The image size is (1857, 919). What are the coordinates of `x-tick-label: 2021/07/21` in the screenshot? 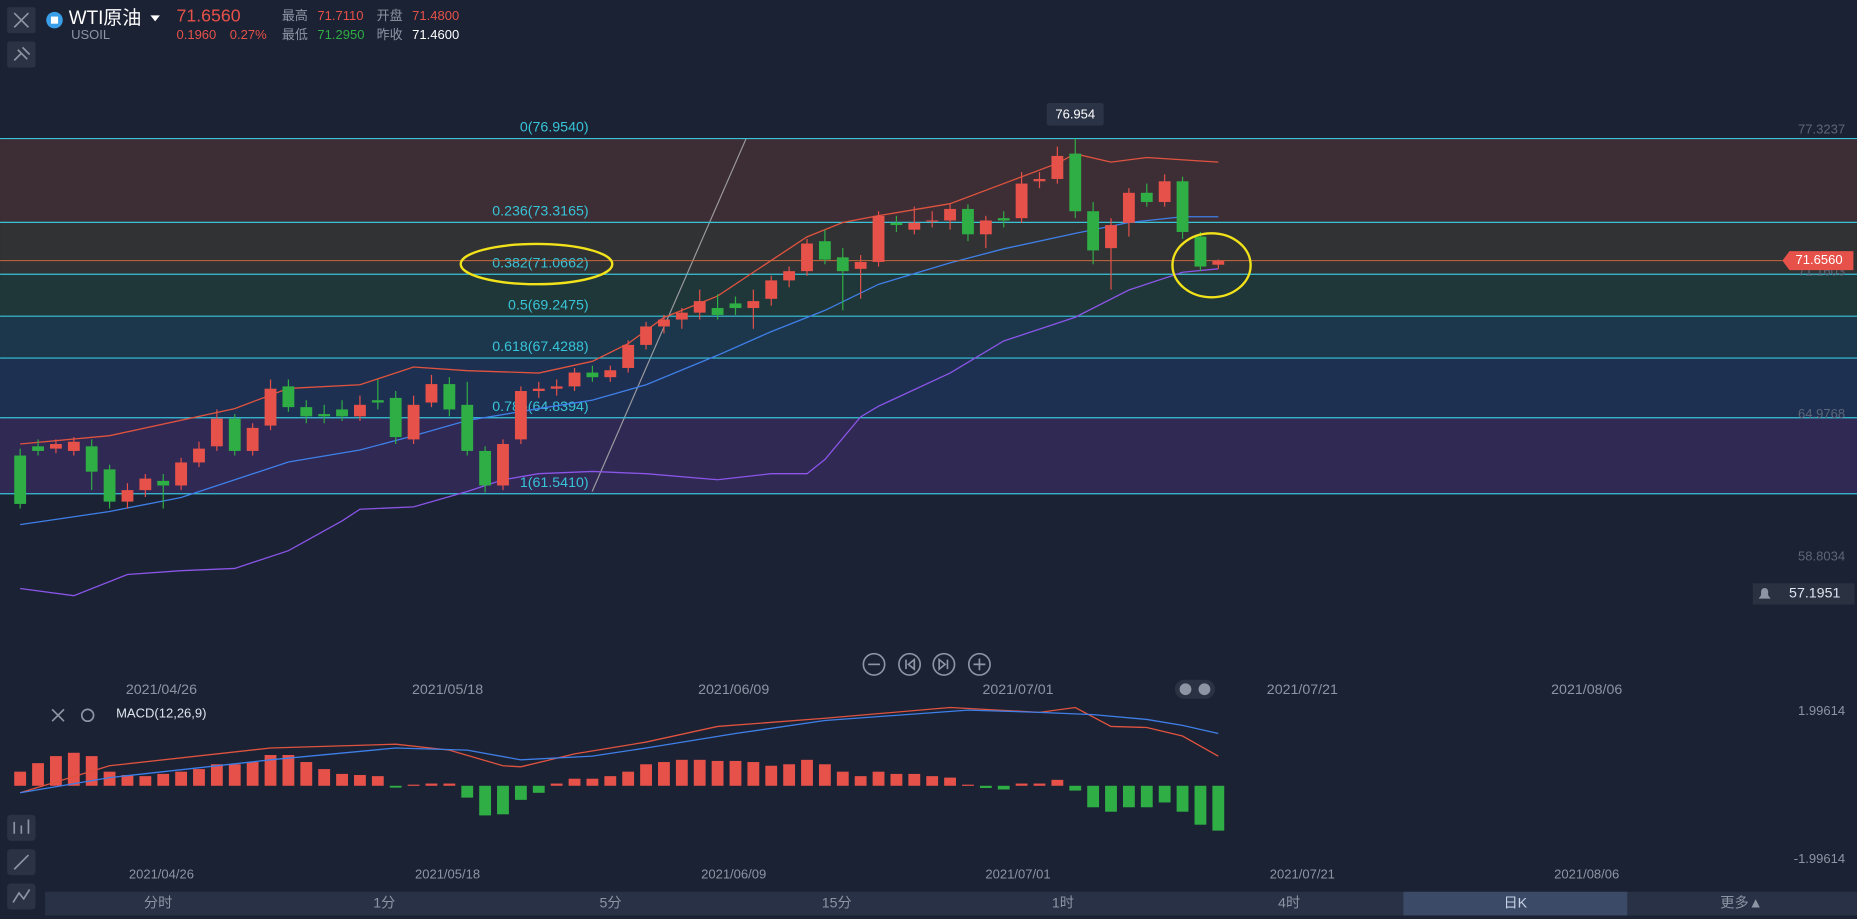 It's located at (1302, 874).